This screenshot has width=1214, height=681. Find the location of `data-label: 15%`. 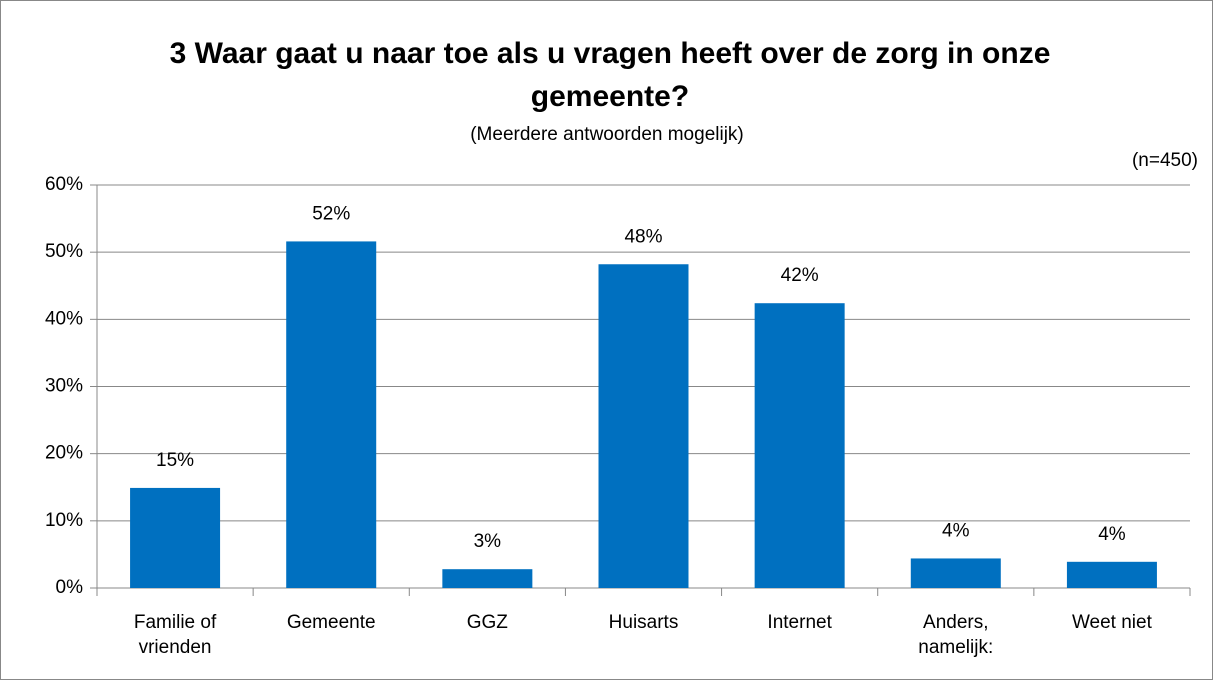

data-label: 15% is located at coordinates (175, 460).